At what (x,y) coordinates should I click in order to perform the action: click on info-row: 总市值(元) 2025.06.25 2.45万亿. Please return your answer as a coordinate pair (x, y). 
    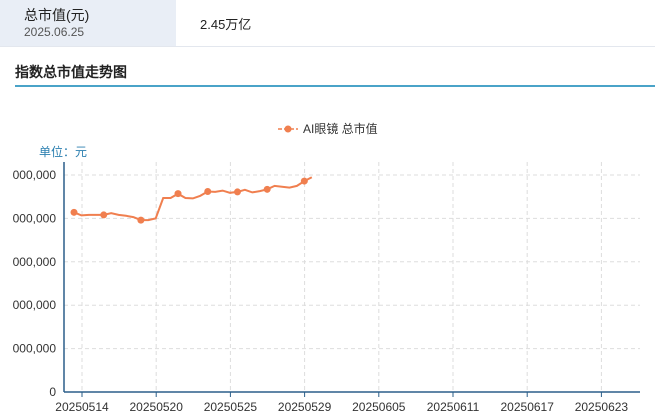
    Looking at the image, I should click on (327, 23).